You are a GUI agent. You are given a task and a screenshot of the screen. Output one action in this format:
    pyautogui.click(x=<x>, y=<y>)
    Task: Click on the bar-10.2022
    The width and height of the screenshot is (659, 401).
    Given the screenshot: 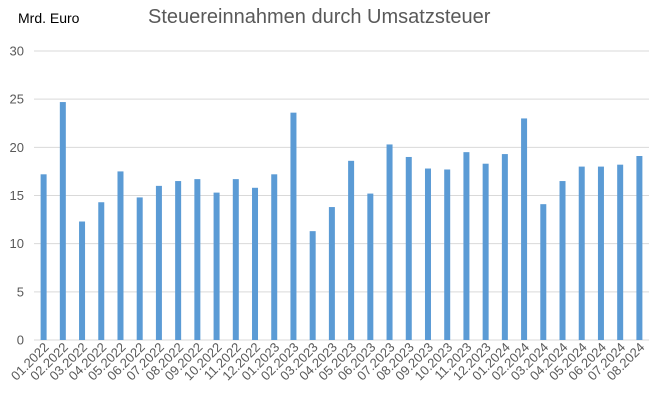 What is the action you would take?
    pyautogui.click(x=216, y=266)
    